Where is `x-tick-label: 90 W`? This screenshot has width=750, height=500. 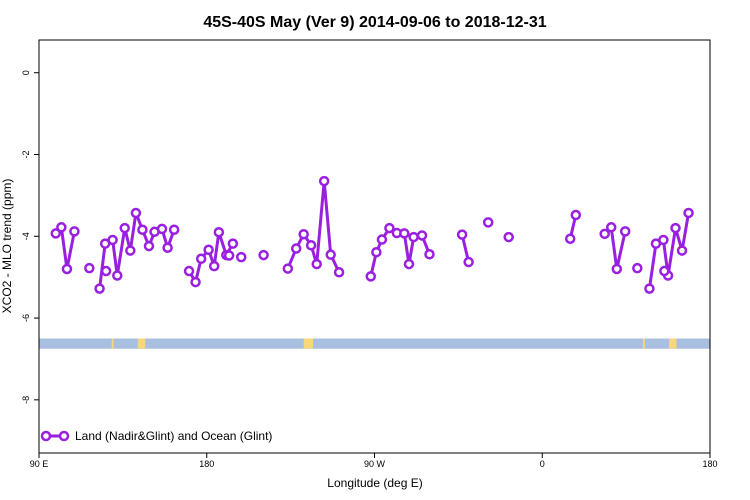
x-tick-label: 90 W is located at coordinates (375, 464).